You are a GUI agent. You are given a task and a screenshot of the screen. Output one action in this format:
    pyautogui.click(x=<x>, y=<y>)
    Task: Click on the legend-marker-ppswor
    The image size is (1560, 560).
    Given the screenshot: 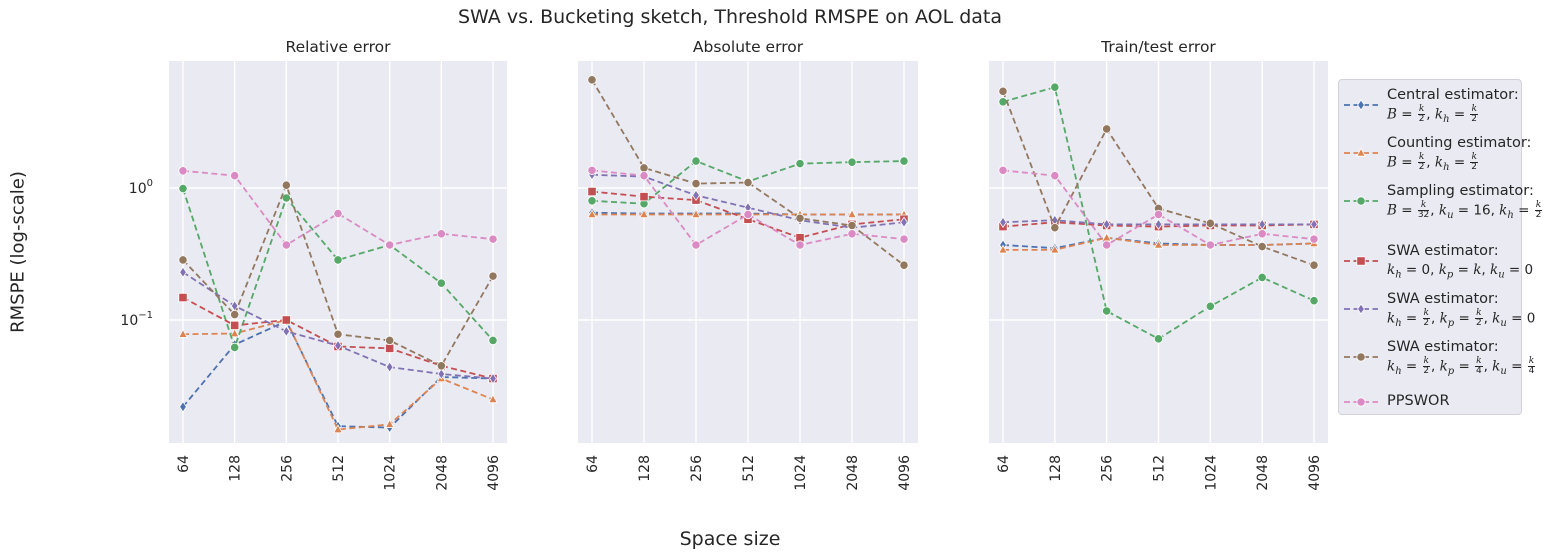 What is the action you would take?
    pyautogui.click(x=1361, y=402)
    